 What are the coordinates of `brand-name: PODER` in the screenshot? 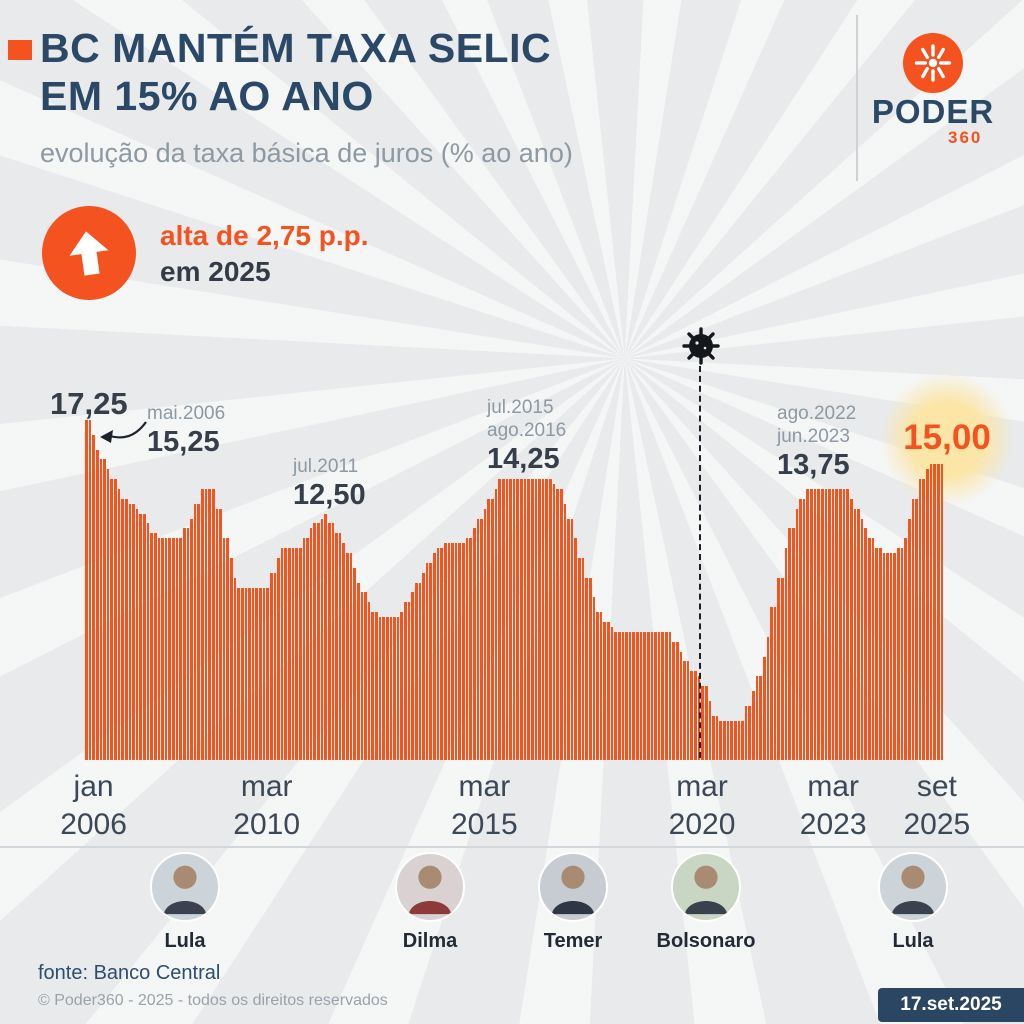 It's located at (933, 111).